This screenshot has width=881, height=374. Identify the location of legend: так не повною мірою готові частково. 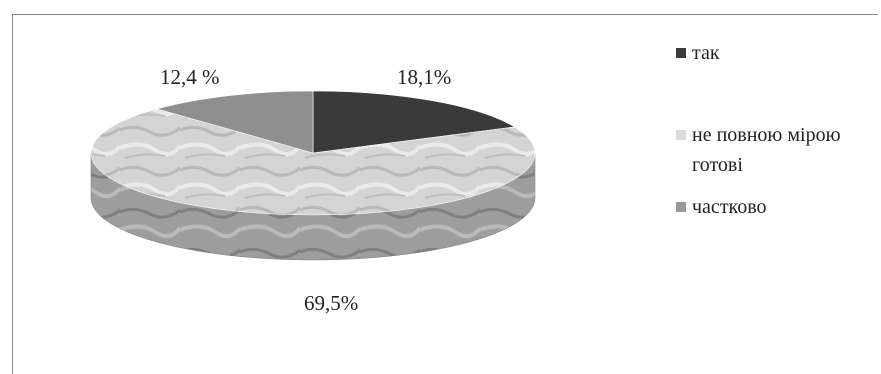
(778, 130).